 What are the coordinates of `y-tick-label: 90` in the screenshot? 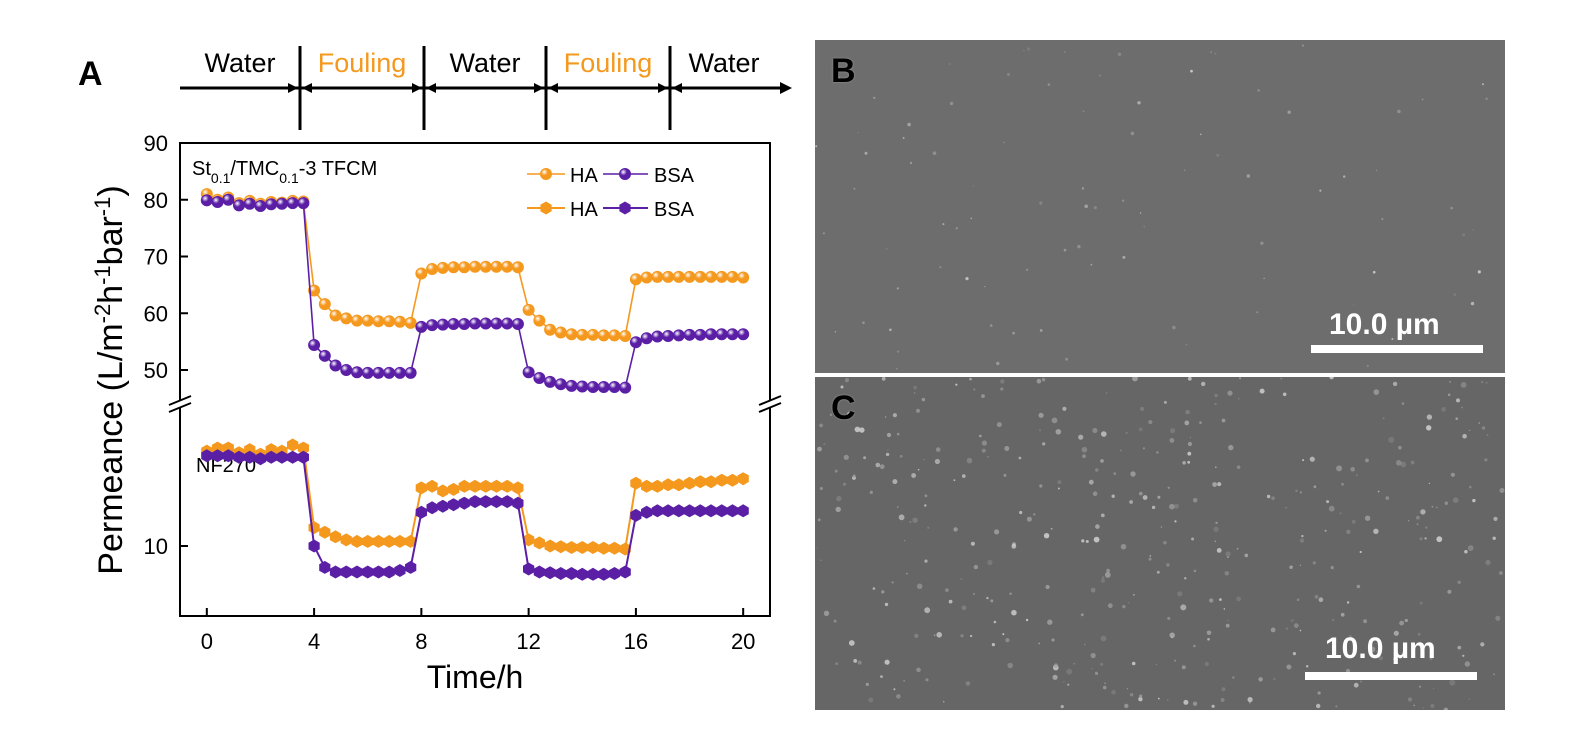 It's located at (156, 143).